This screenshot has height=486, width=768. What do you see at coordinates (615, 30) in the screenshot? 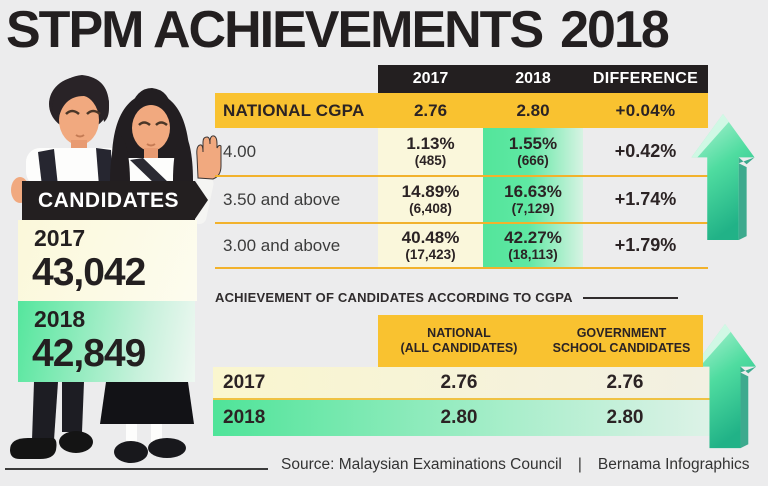
I see `page-title-year: 2018` at bounding box center [615, 30].